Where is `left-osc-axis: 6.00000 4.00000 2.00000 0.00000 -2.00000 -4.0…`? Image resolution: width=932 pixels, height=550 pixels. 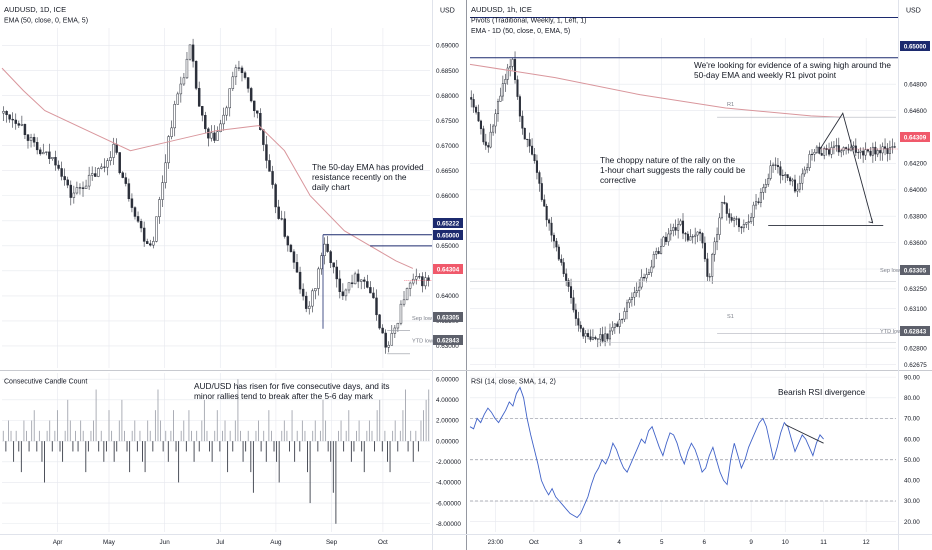 left-osc-axis: 6.00000 4.00000 2.00000 0.00000 -2.00000 -4.0… is located at coordinates (448, 452).